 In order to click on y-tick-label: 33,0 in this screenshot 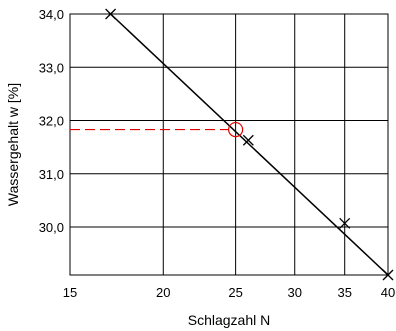, I will do `click(51, 67)`.